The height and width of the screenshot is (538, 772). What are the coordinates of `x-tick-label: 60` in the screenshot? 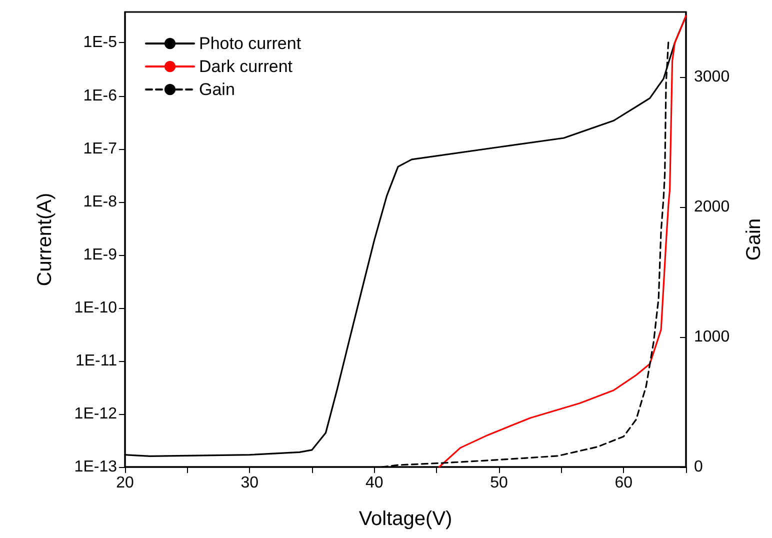 It's located at (623, 483).